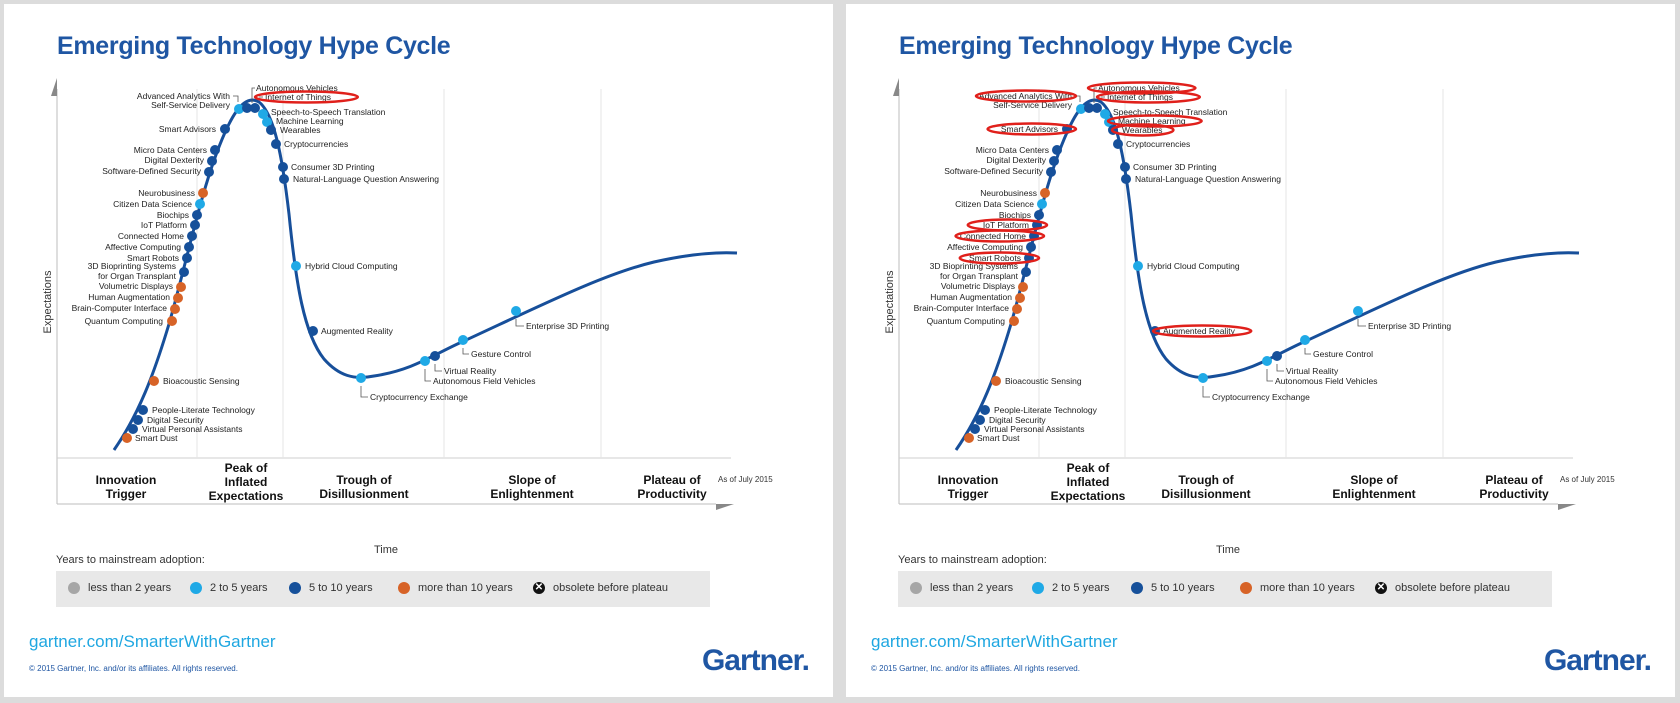  I want to click on technology-label: Brain-Computer Interface, so click(962, 308).